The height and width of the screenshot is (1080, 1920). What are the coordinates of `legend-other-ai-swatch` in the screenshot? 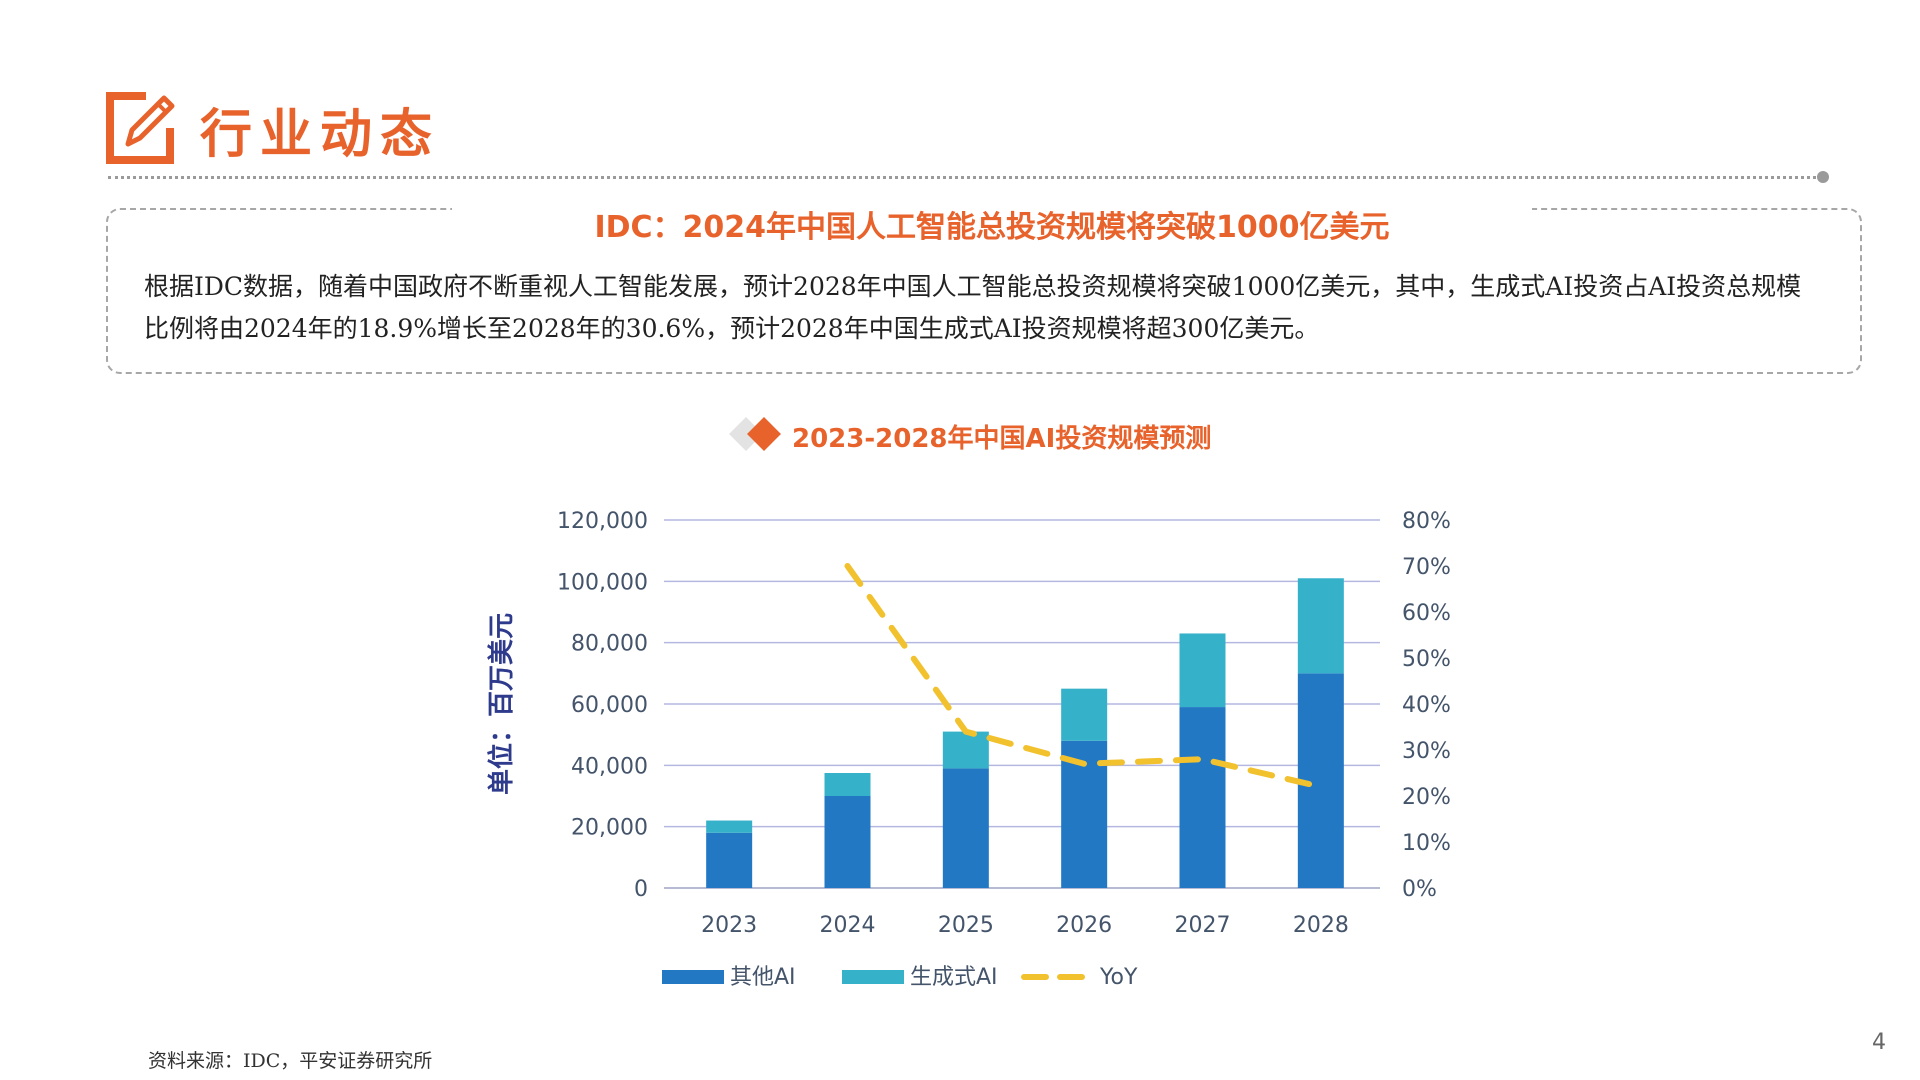 It's located at (693, 977).